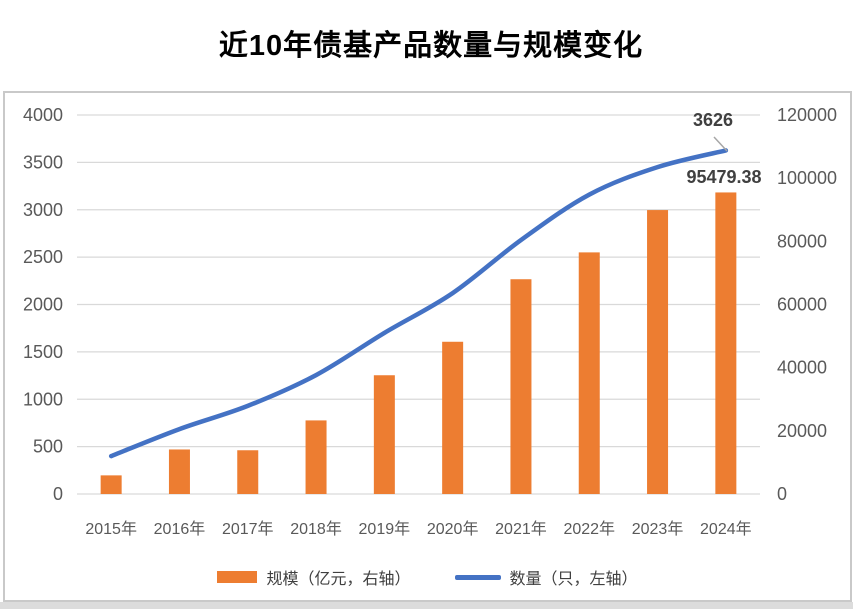 Image resolution: width=862 pixels, height=609 pixels. I want to click on x-axis-tick-label: 2019年, so click(385, 529).